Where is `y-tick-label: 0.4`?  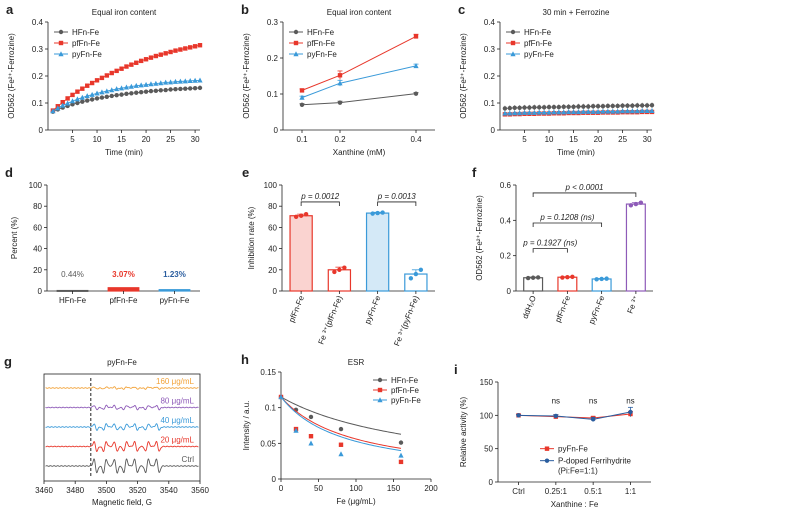 y-tick-label: 0.4 is located at coordinates (490, 22).